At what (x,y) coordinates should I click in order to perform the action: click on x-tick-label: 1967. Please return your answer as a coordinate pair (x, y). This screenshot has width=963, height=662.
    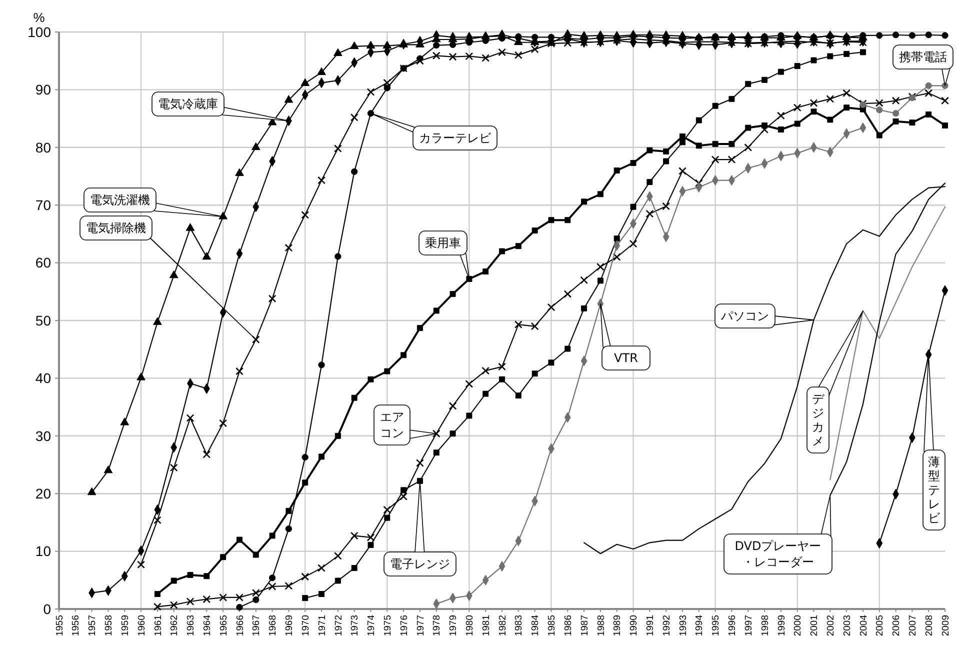
    Looking at the image, I should click on (256, 625).